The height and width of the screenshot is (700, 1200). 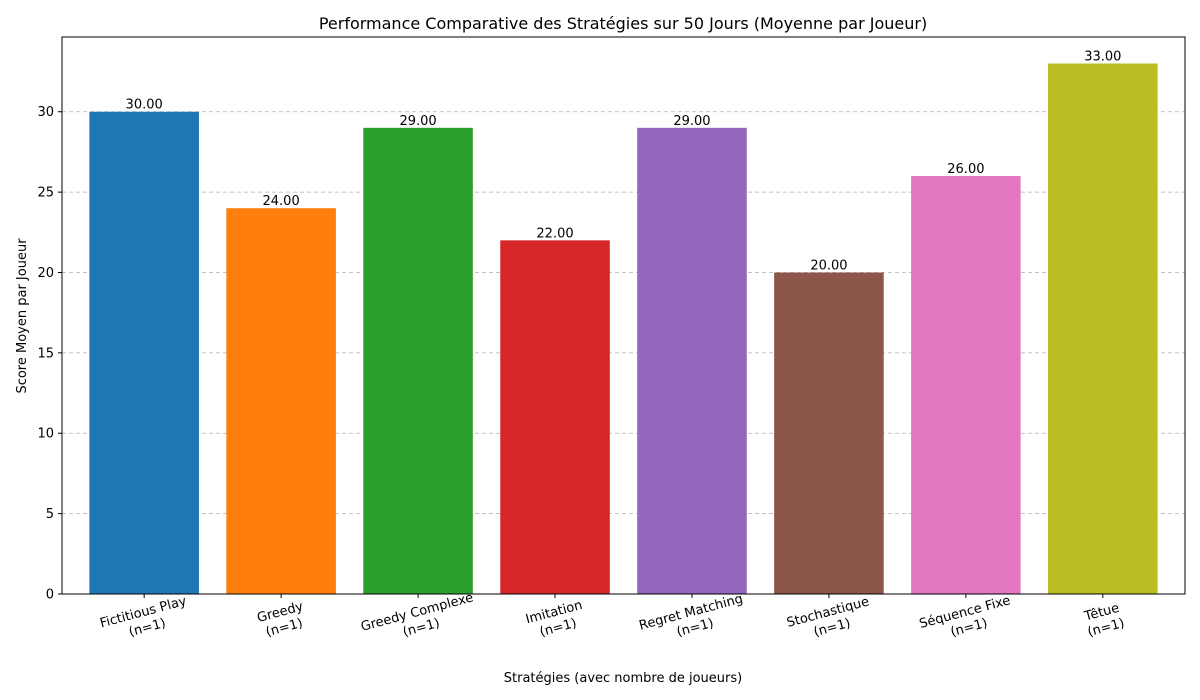 I want to click on y-tick-label: 10, so click(x=45, y=434).